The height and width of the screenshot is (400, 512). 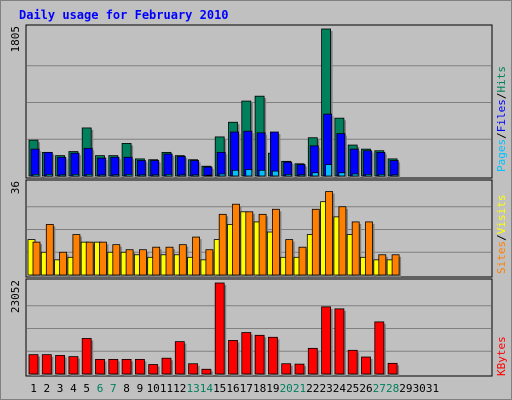 What do you see at coordinates (325, 388) in the screenshot?
I see `x-tick-label: 23` at bounding box center [325, 388].